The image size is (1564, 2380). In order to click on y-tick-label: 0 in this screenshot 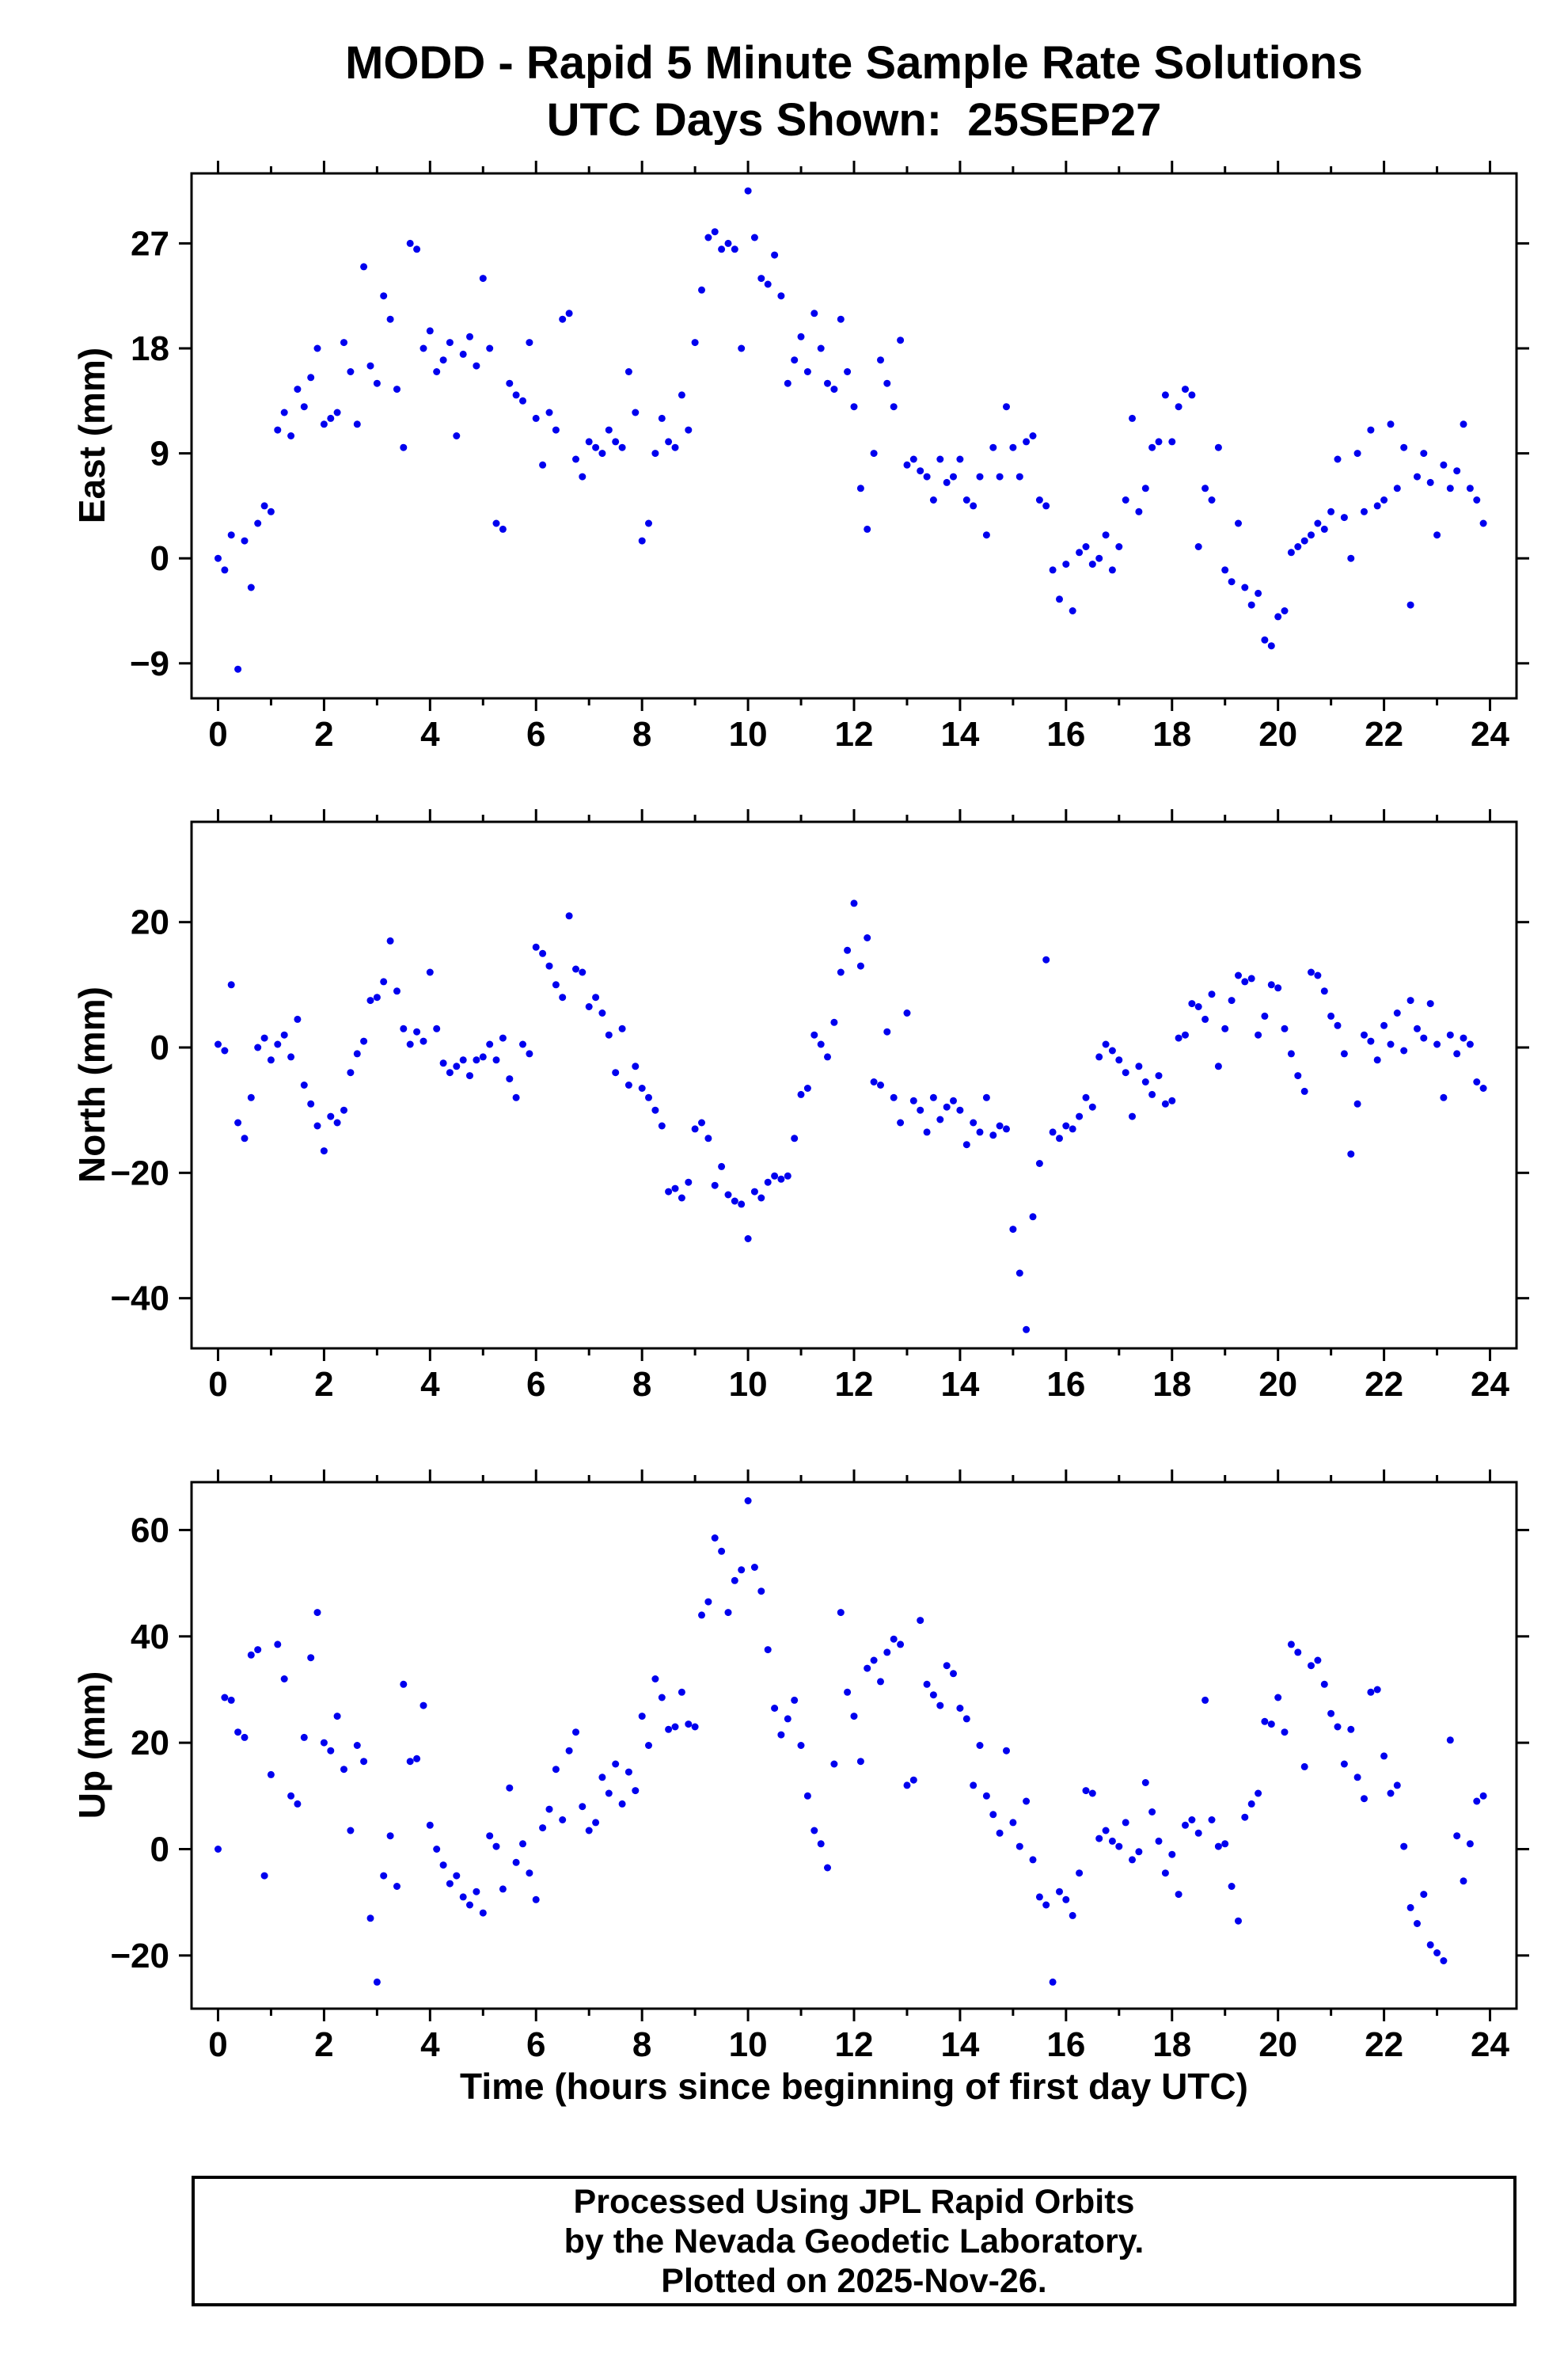, I will do `click(159, 1849)`.